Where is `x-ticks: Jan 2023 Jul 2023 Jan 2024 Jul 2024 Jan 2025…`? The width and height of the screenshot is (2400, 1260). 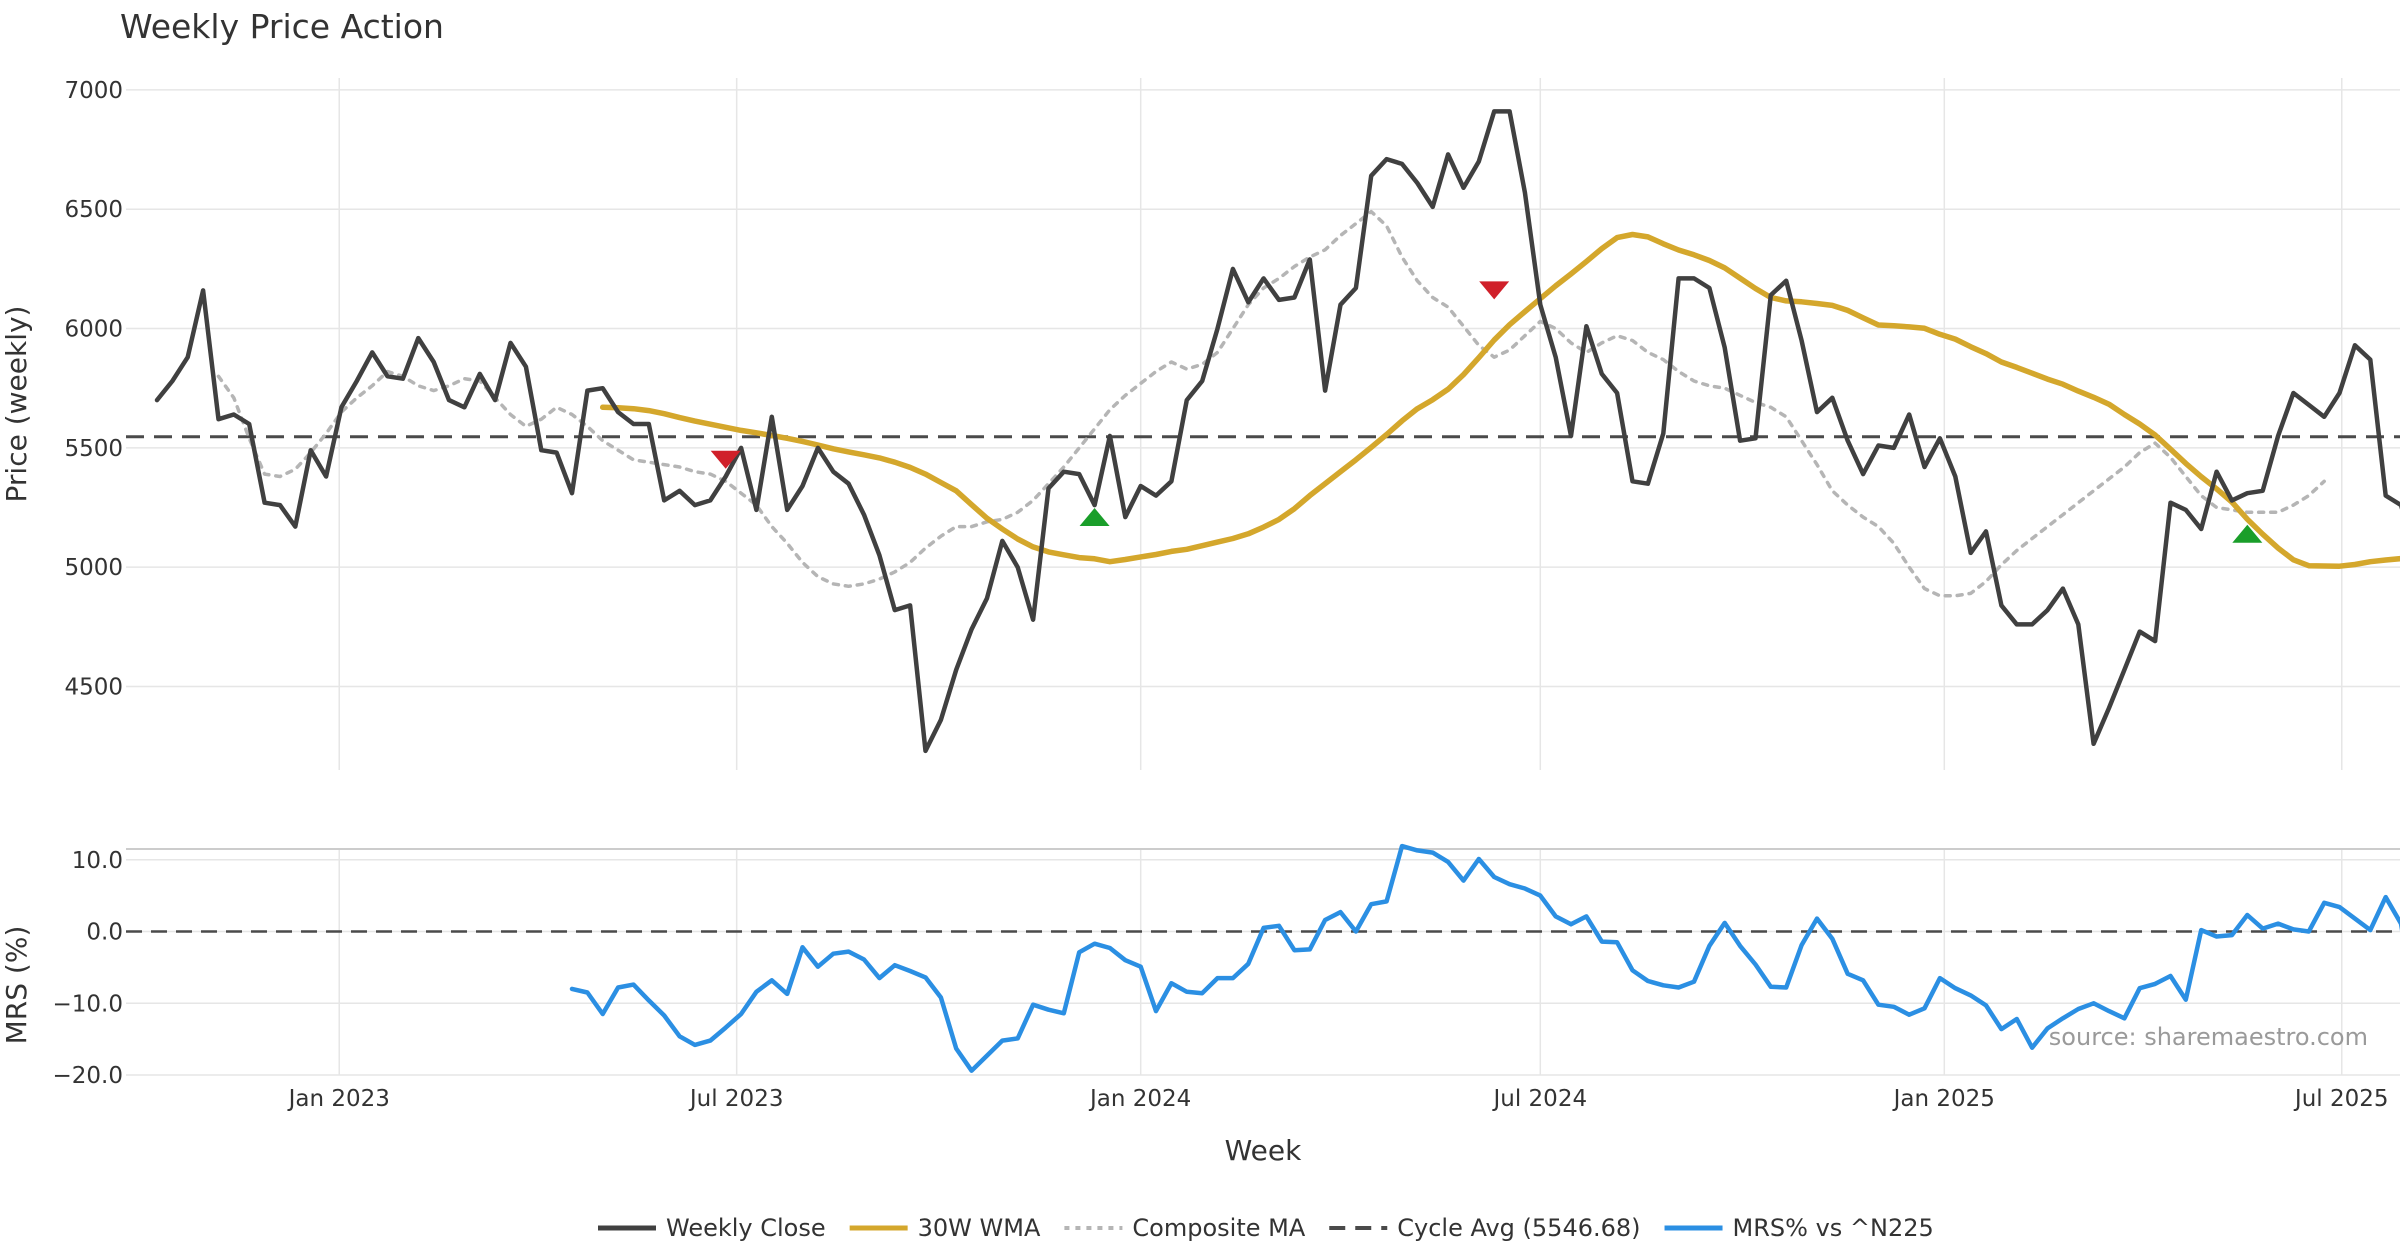
x-ticks: Jan 2023 Jul 2023 Jan 2024 Jul 2024 Jan 2025… is located at coordinates (1338, 1099).